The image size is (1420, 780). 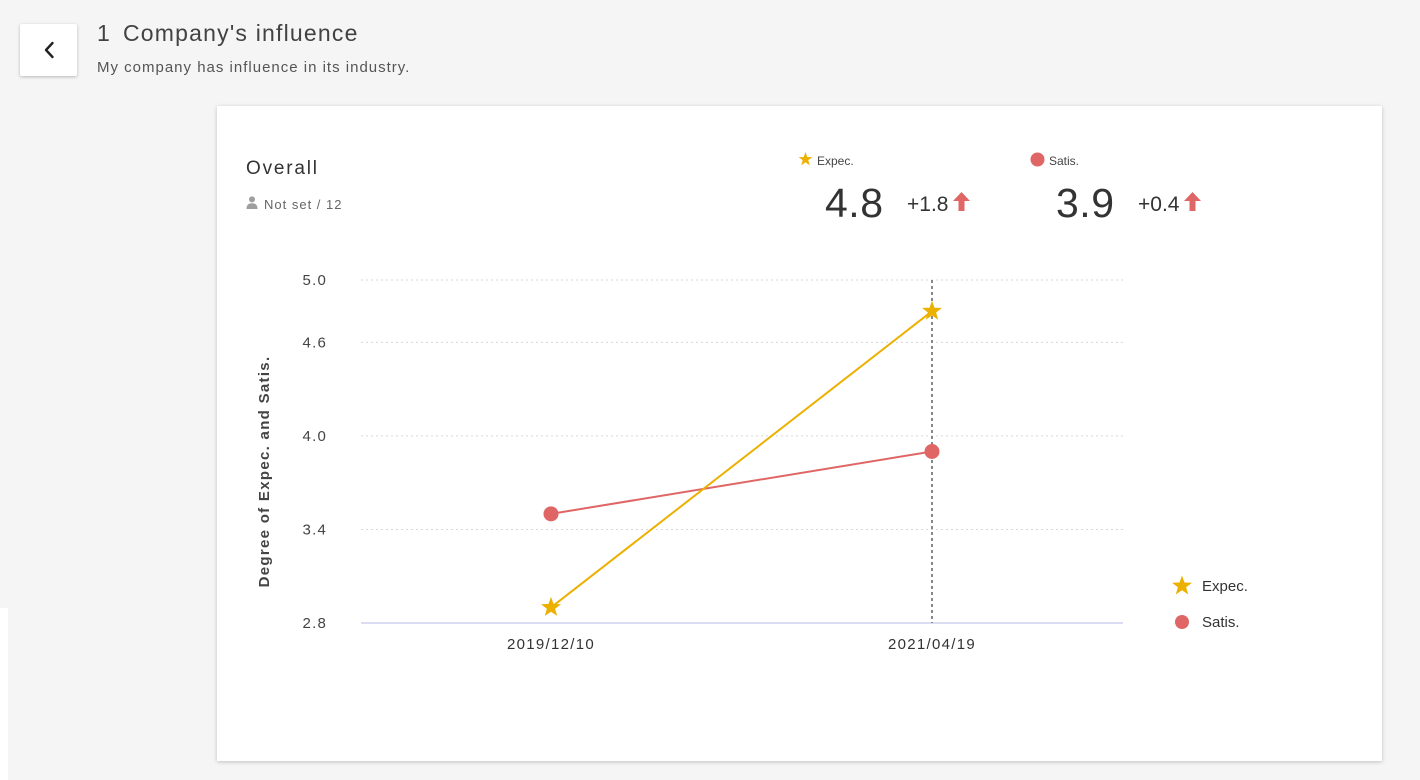 What do you see at coordinates (315, 623) in the screenshot?
I see `y-tick-label: 2.8` at bounding box center [315, 623].